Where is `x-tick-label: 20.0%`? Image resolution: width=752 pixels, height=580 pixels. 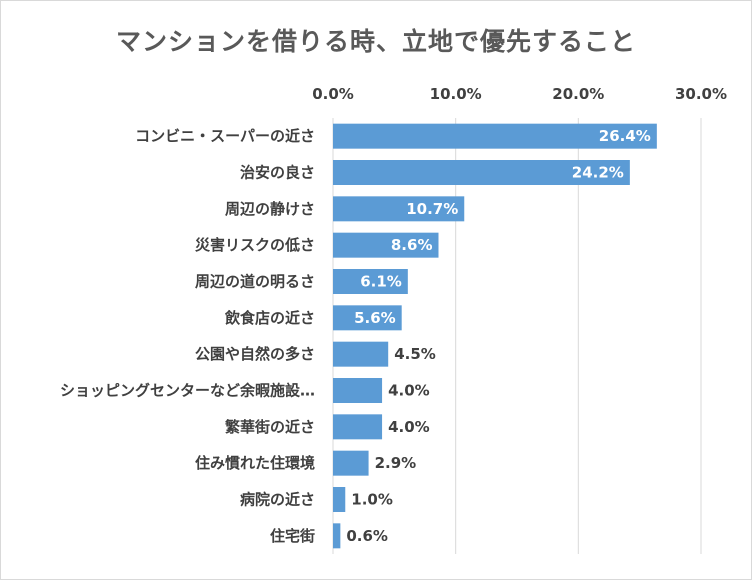
x-tick-label: 20.0% is located at coordinates (578, 94).